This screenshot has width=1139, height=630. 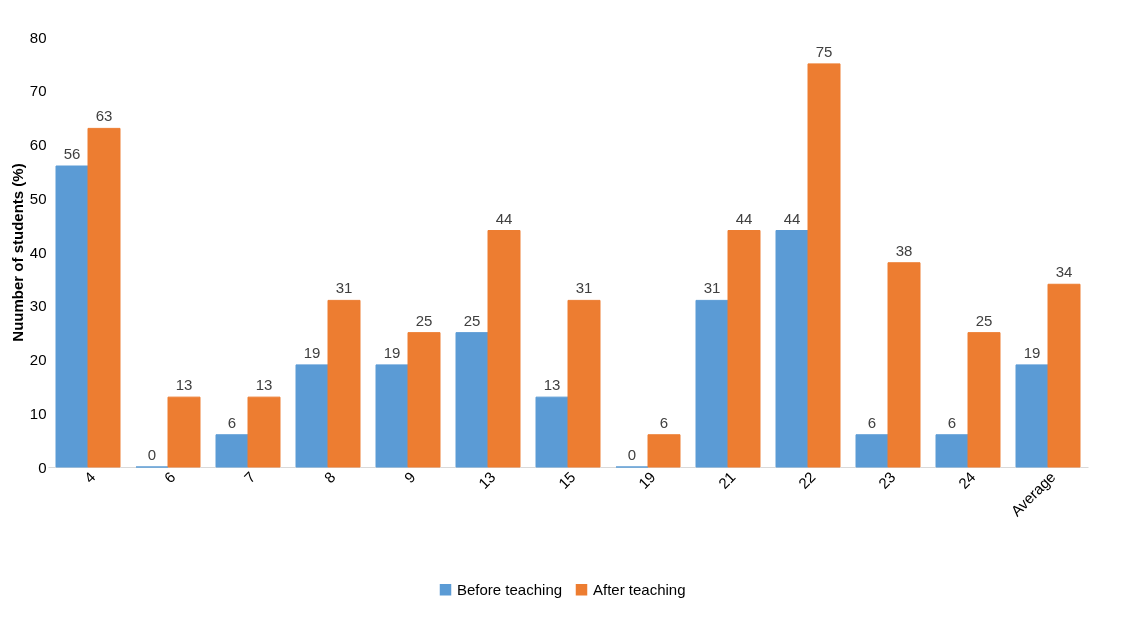 What do you see at coordinates (966, 480) in the screenshot?
I see `x-tick-label: 24` at bounding box center [966, 480].